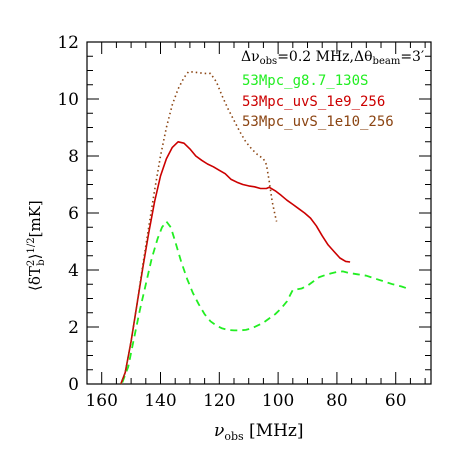 The height and width of the screenshot is (471, 471). What do you see at coordinates (73, 328) in the screenshot?
I see `y-tick-label: 2` at bounding box center [73, 328].